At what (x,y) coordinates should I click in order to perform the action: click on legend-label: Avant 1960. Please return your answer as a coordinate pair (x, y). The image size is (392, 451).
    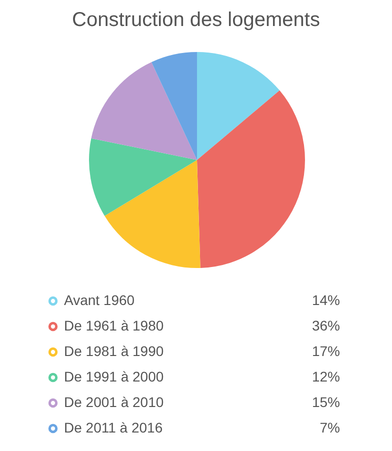
    Looking at the image, I should click on (99, 300).